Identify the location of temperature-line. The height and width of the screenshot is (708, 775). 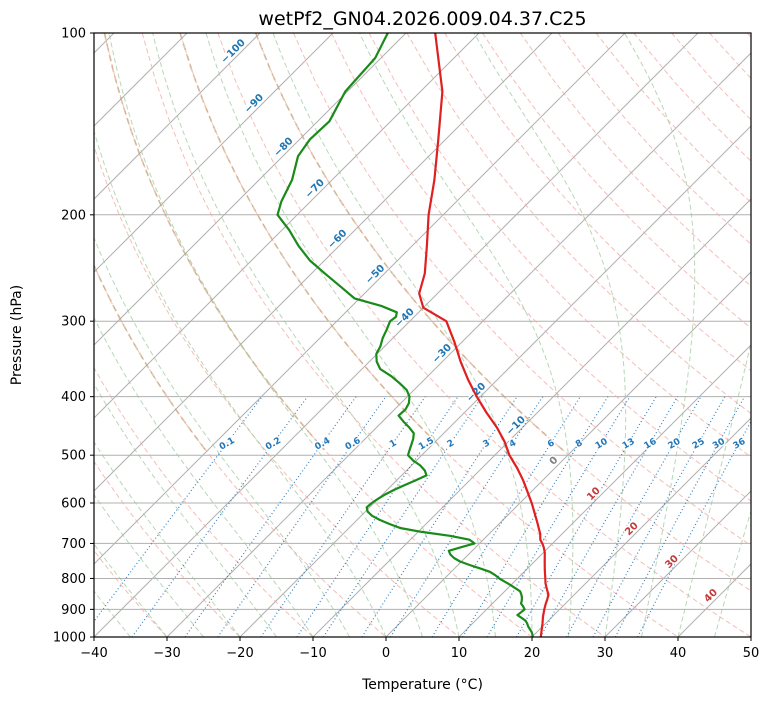
(484, 335).